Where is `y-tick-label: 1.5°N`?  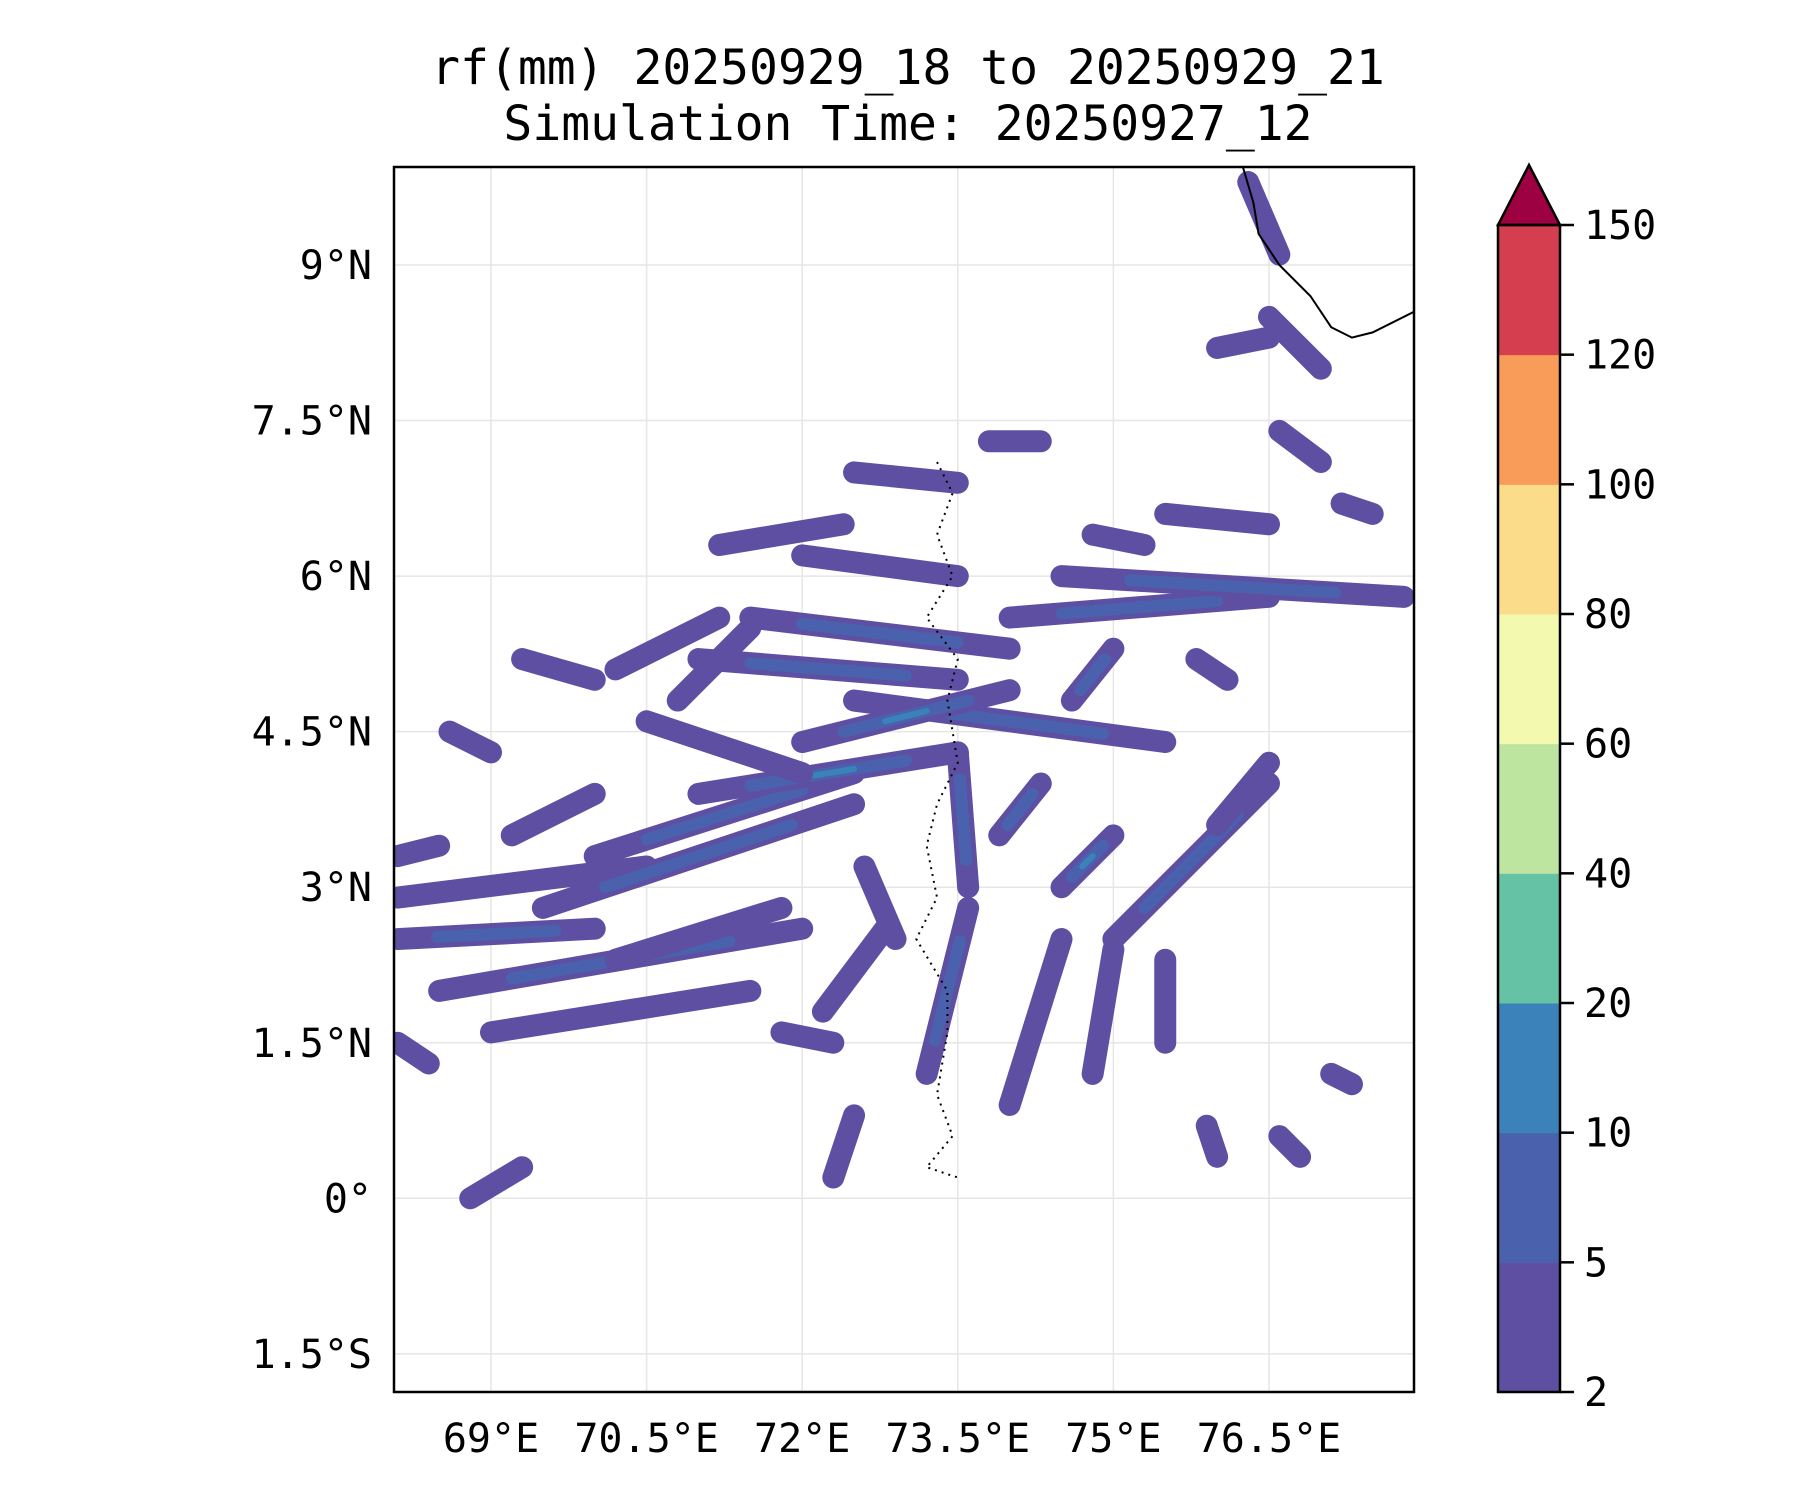
y-tick-label: 1.5°N is located at coordinates (312, 1044).